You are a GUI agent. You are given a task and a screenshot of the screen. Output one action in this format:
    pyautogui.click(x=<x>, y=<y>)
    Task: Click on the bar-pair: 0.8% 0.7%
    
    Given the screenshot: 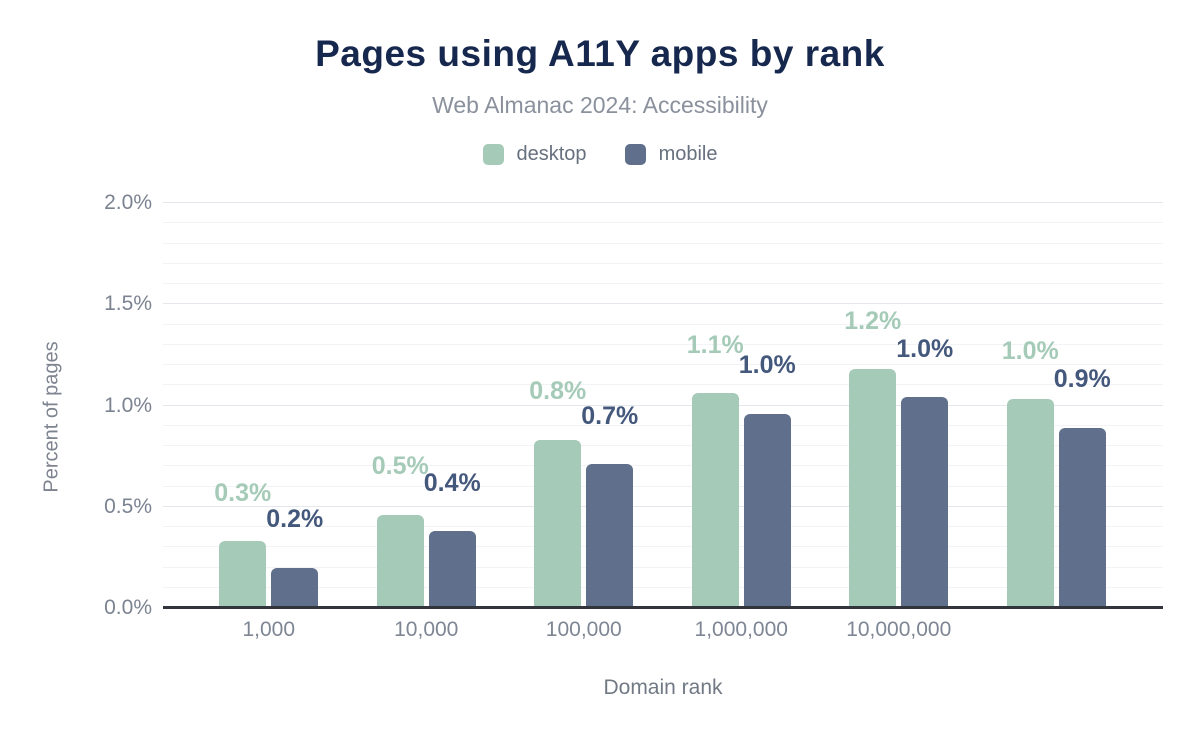 What is the action you would take?
    pyautogui.click(x=583, y=405)
    